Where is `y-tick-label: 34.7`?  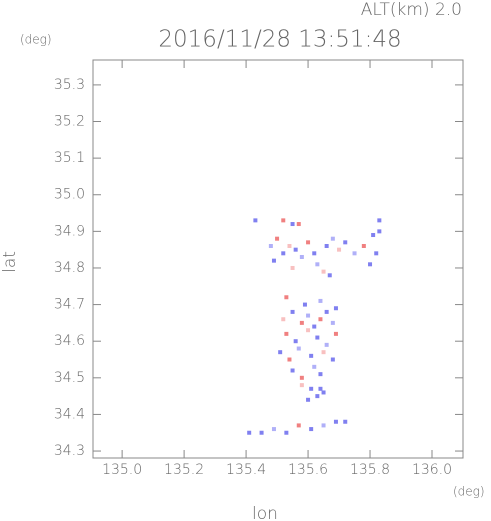
y-tick-label: 34.7 is located at coordinates (69, 305).